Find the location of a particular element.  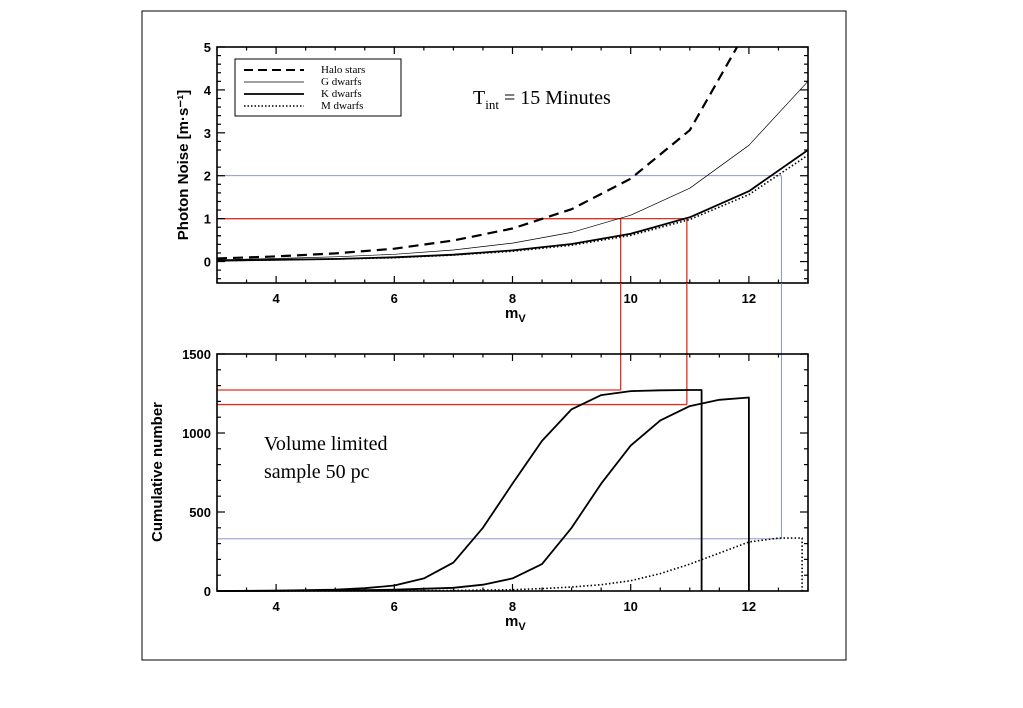

y-tick-label: 2 is located at coordinates (207, 176).